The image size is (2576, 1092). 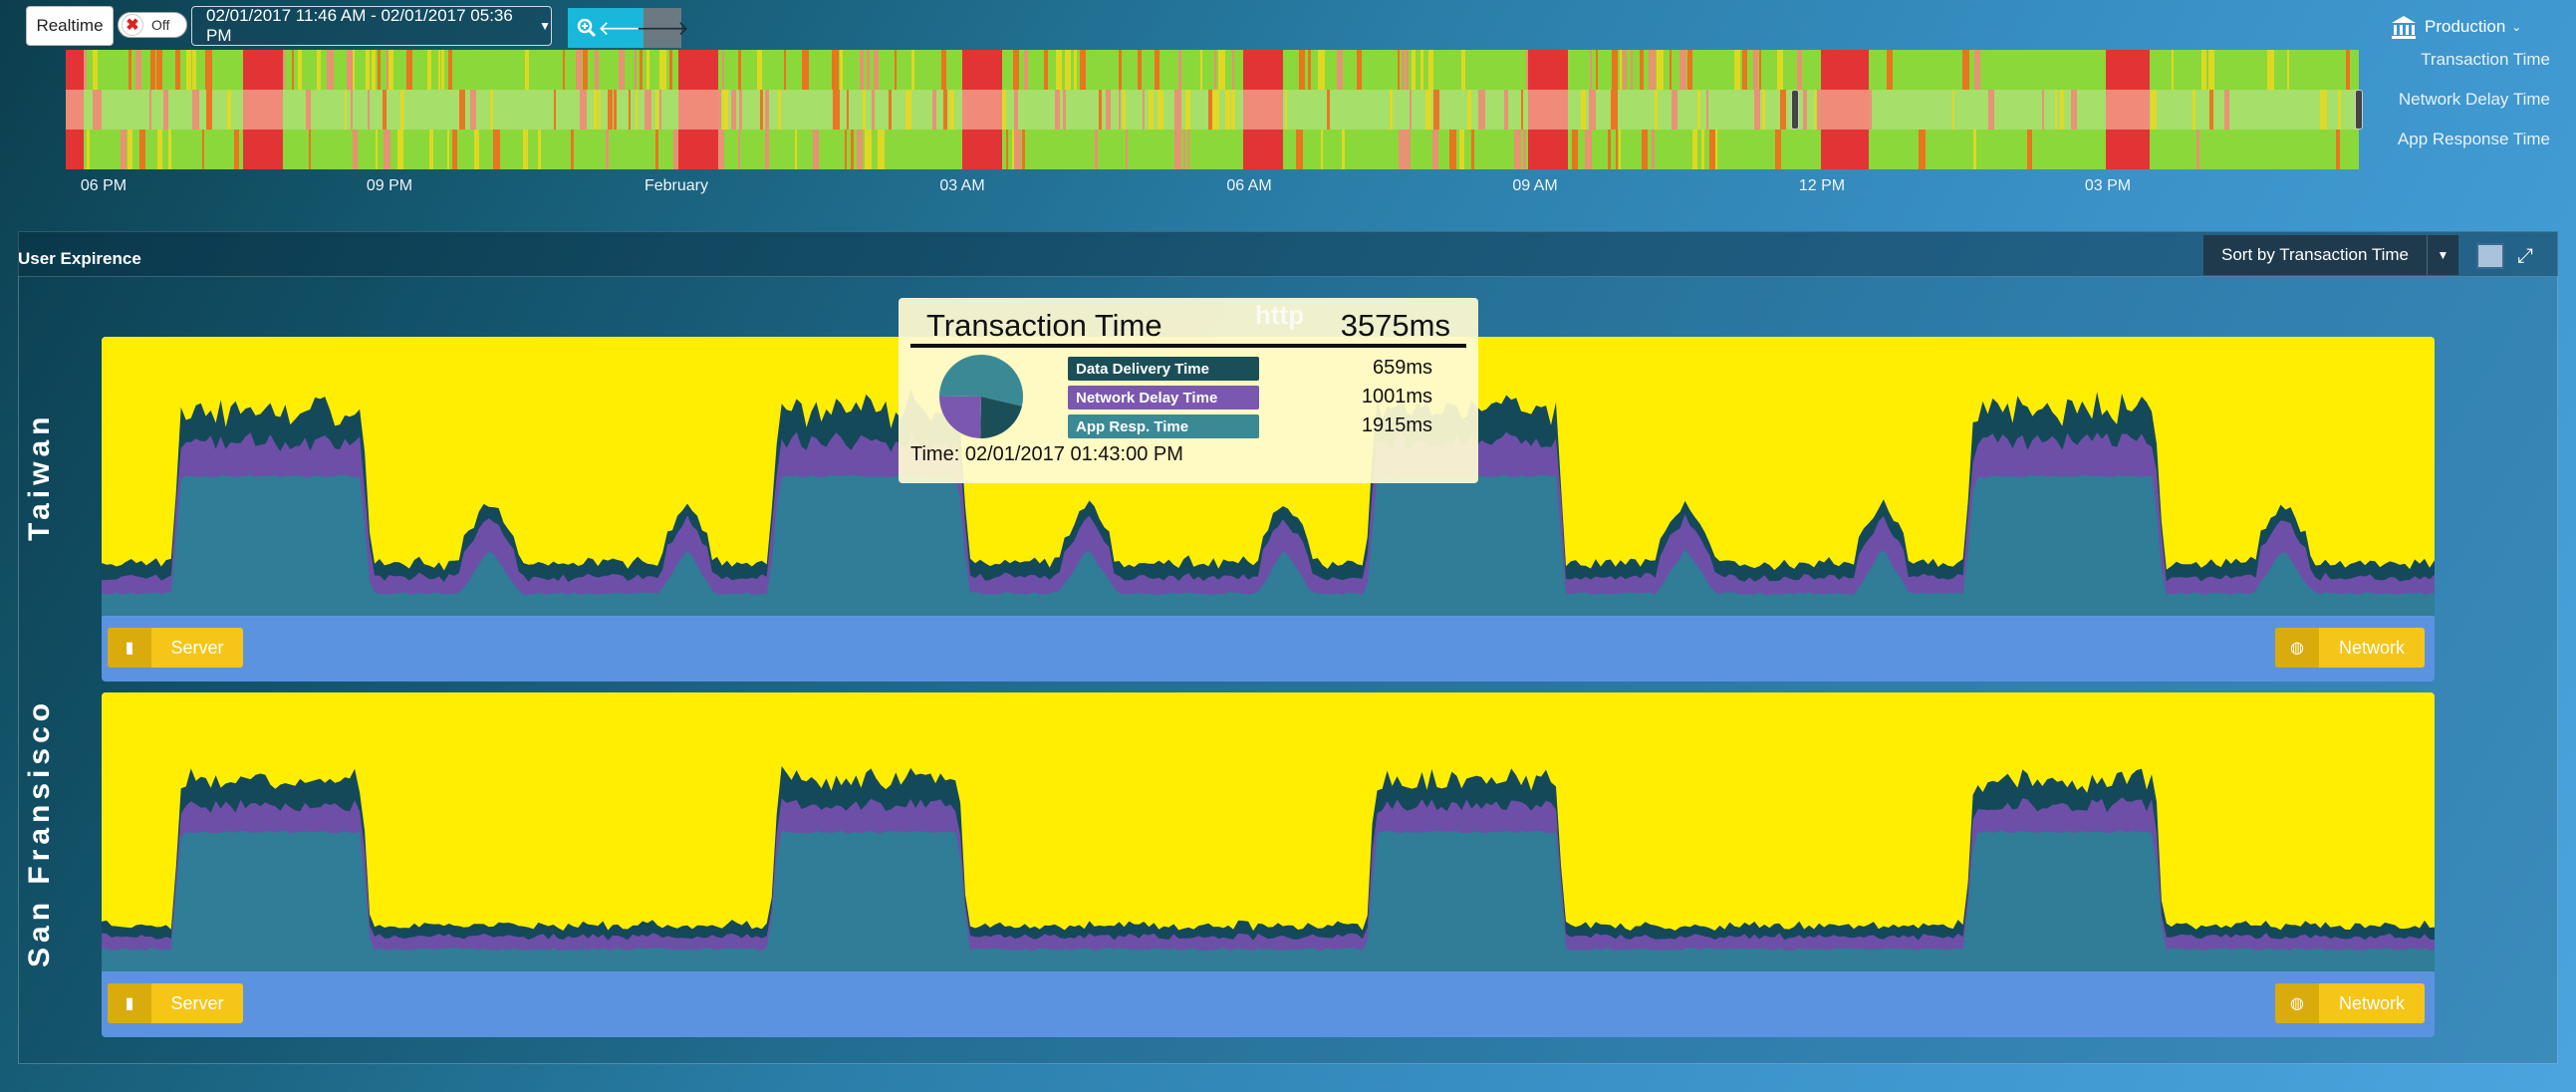 What do you see at coordinates (1402, 368) in the screenshot?
I see `value-data-delivery: 659ms` at bounding box center [1402, 368].